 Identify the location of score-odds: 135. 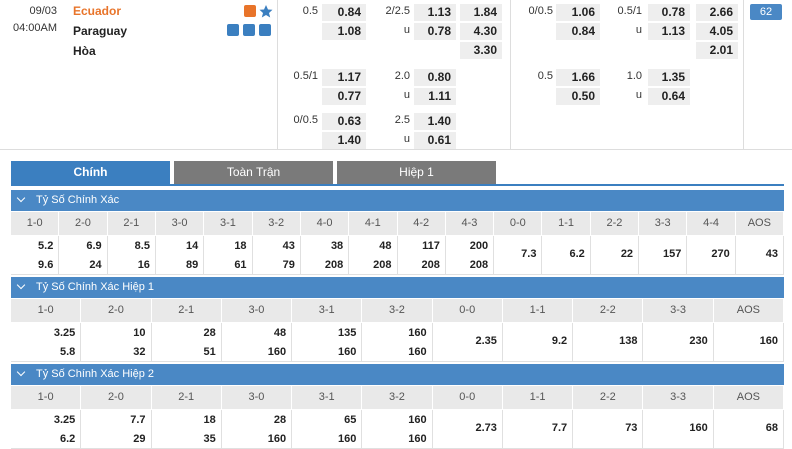
(347, 333).